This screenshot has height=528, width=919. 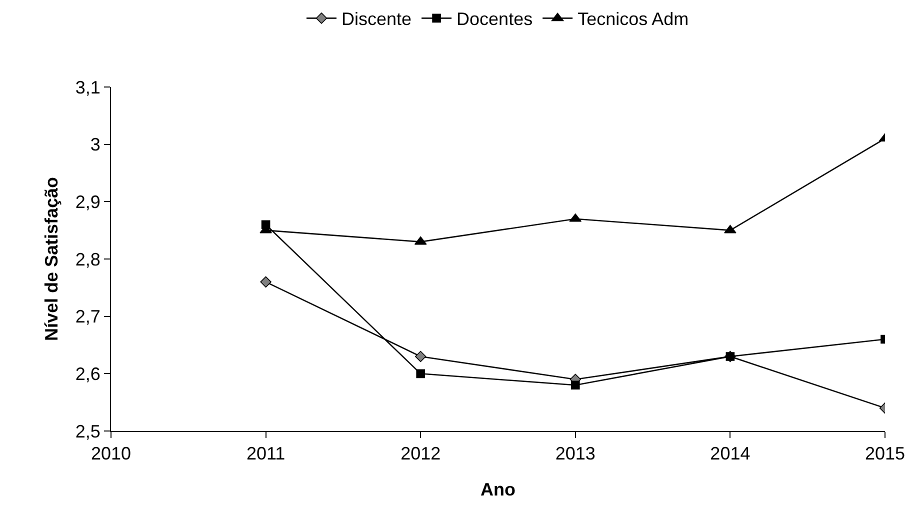 I want to click on x-axis-title: Ano, so click(x=498, y=490).